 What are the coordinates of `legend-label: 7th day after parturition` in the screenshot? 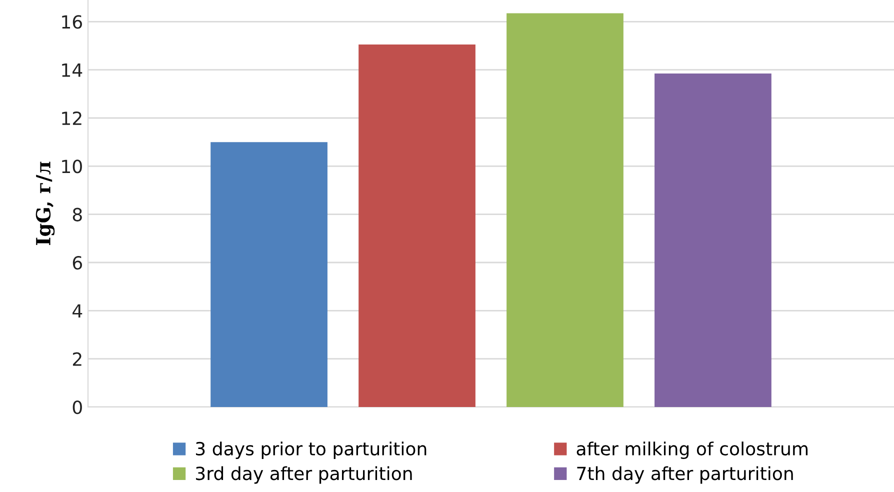 It's located at (685, 475).